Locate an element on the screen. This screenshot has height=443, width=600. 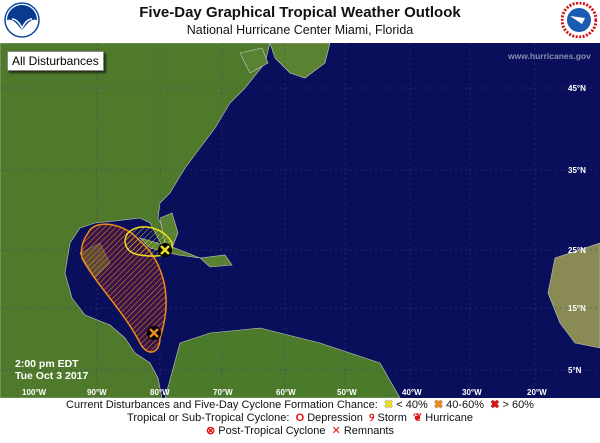
lon-label: 70°W is located at coordinates (223, 392).